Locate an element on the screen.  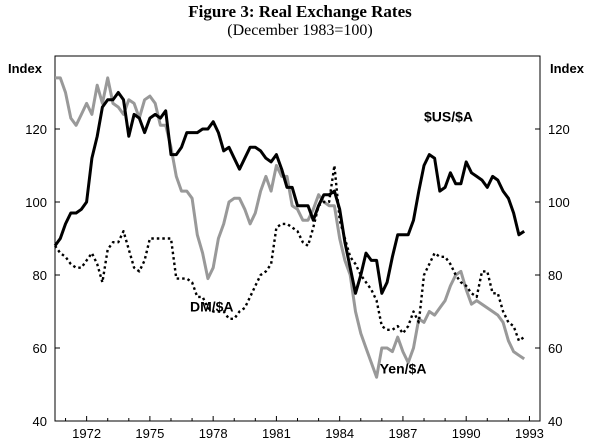
x-tick-label: 1981 is located at coordinates (276, 433).